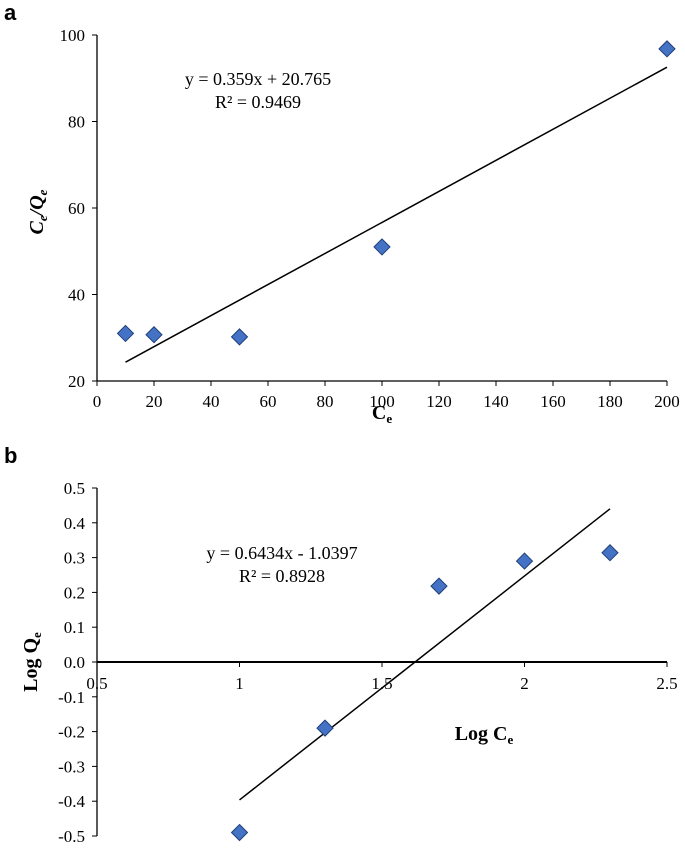 This screenshot has height=850, width=685. Describe the element at coordinates (268, 401) in the screenshot. I see `x-tick-label: 60` at that location.